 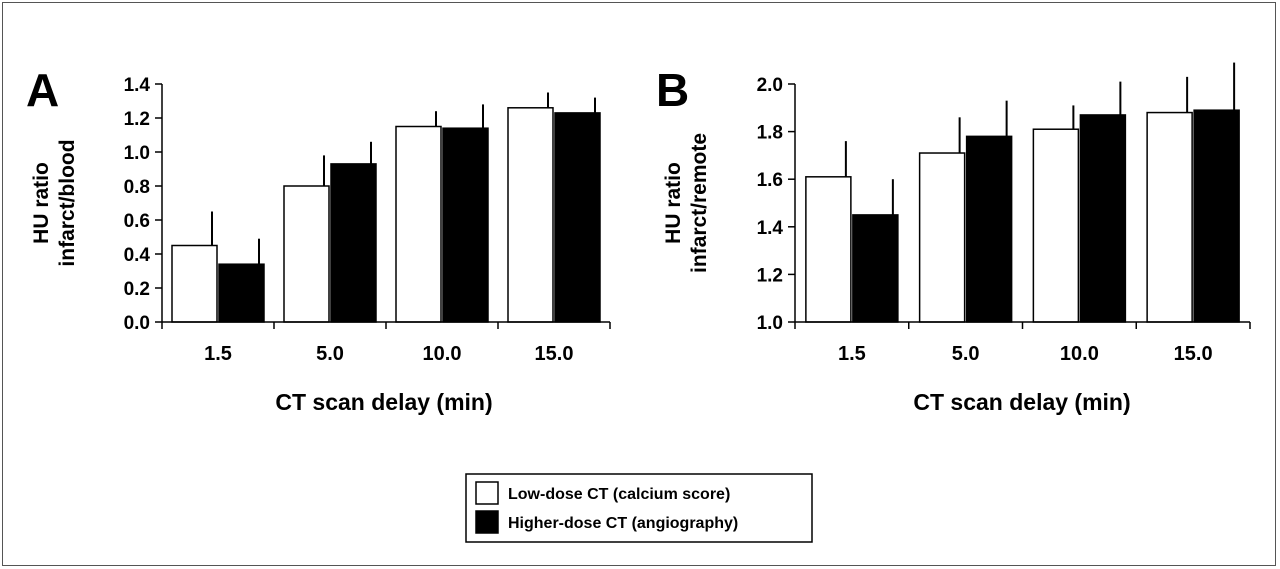 I want to click on bar-b-low-dose-15.0, so click(x=1169, y=217).